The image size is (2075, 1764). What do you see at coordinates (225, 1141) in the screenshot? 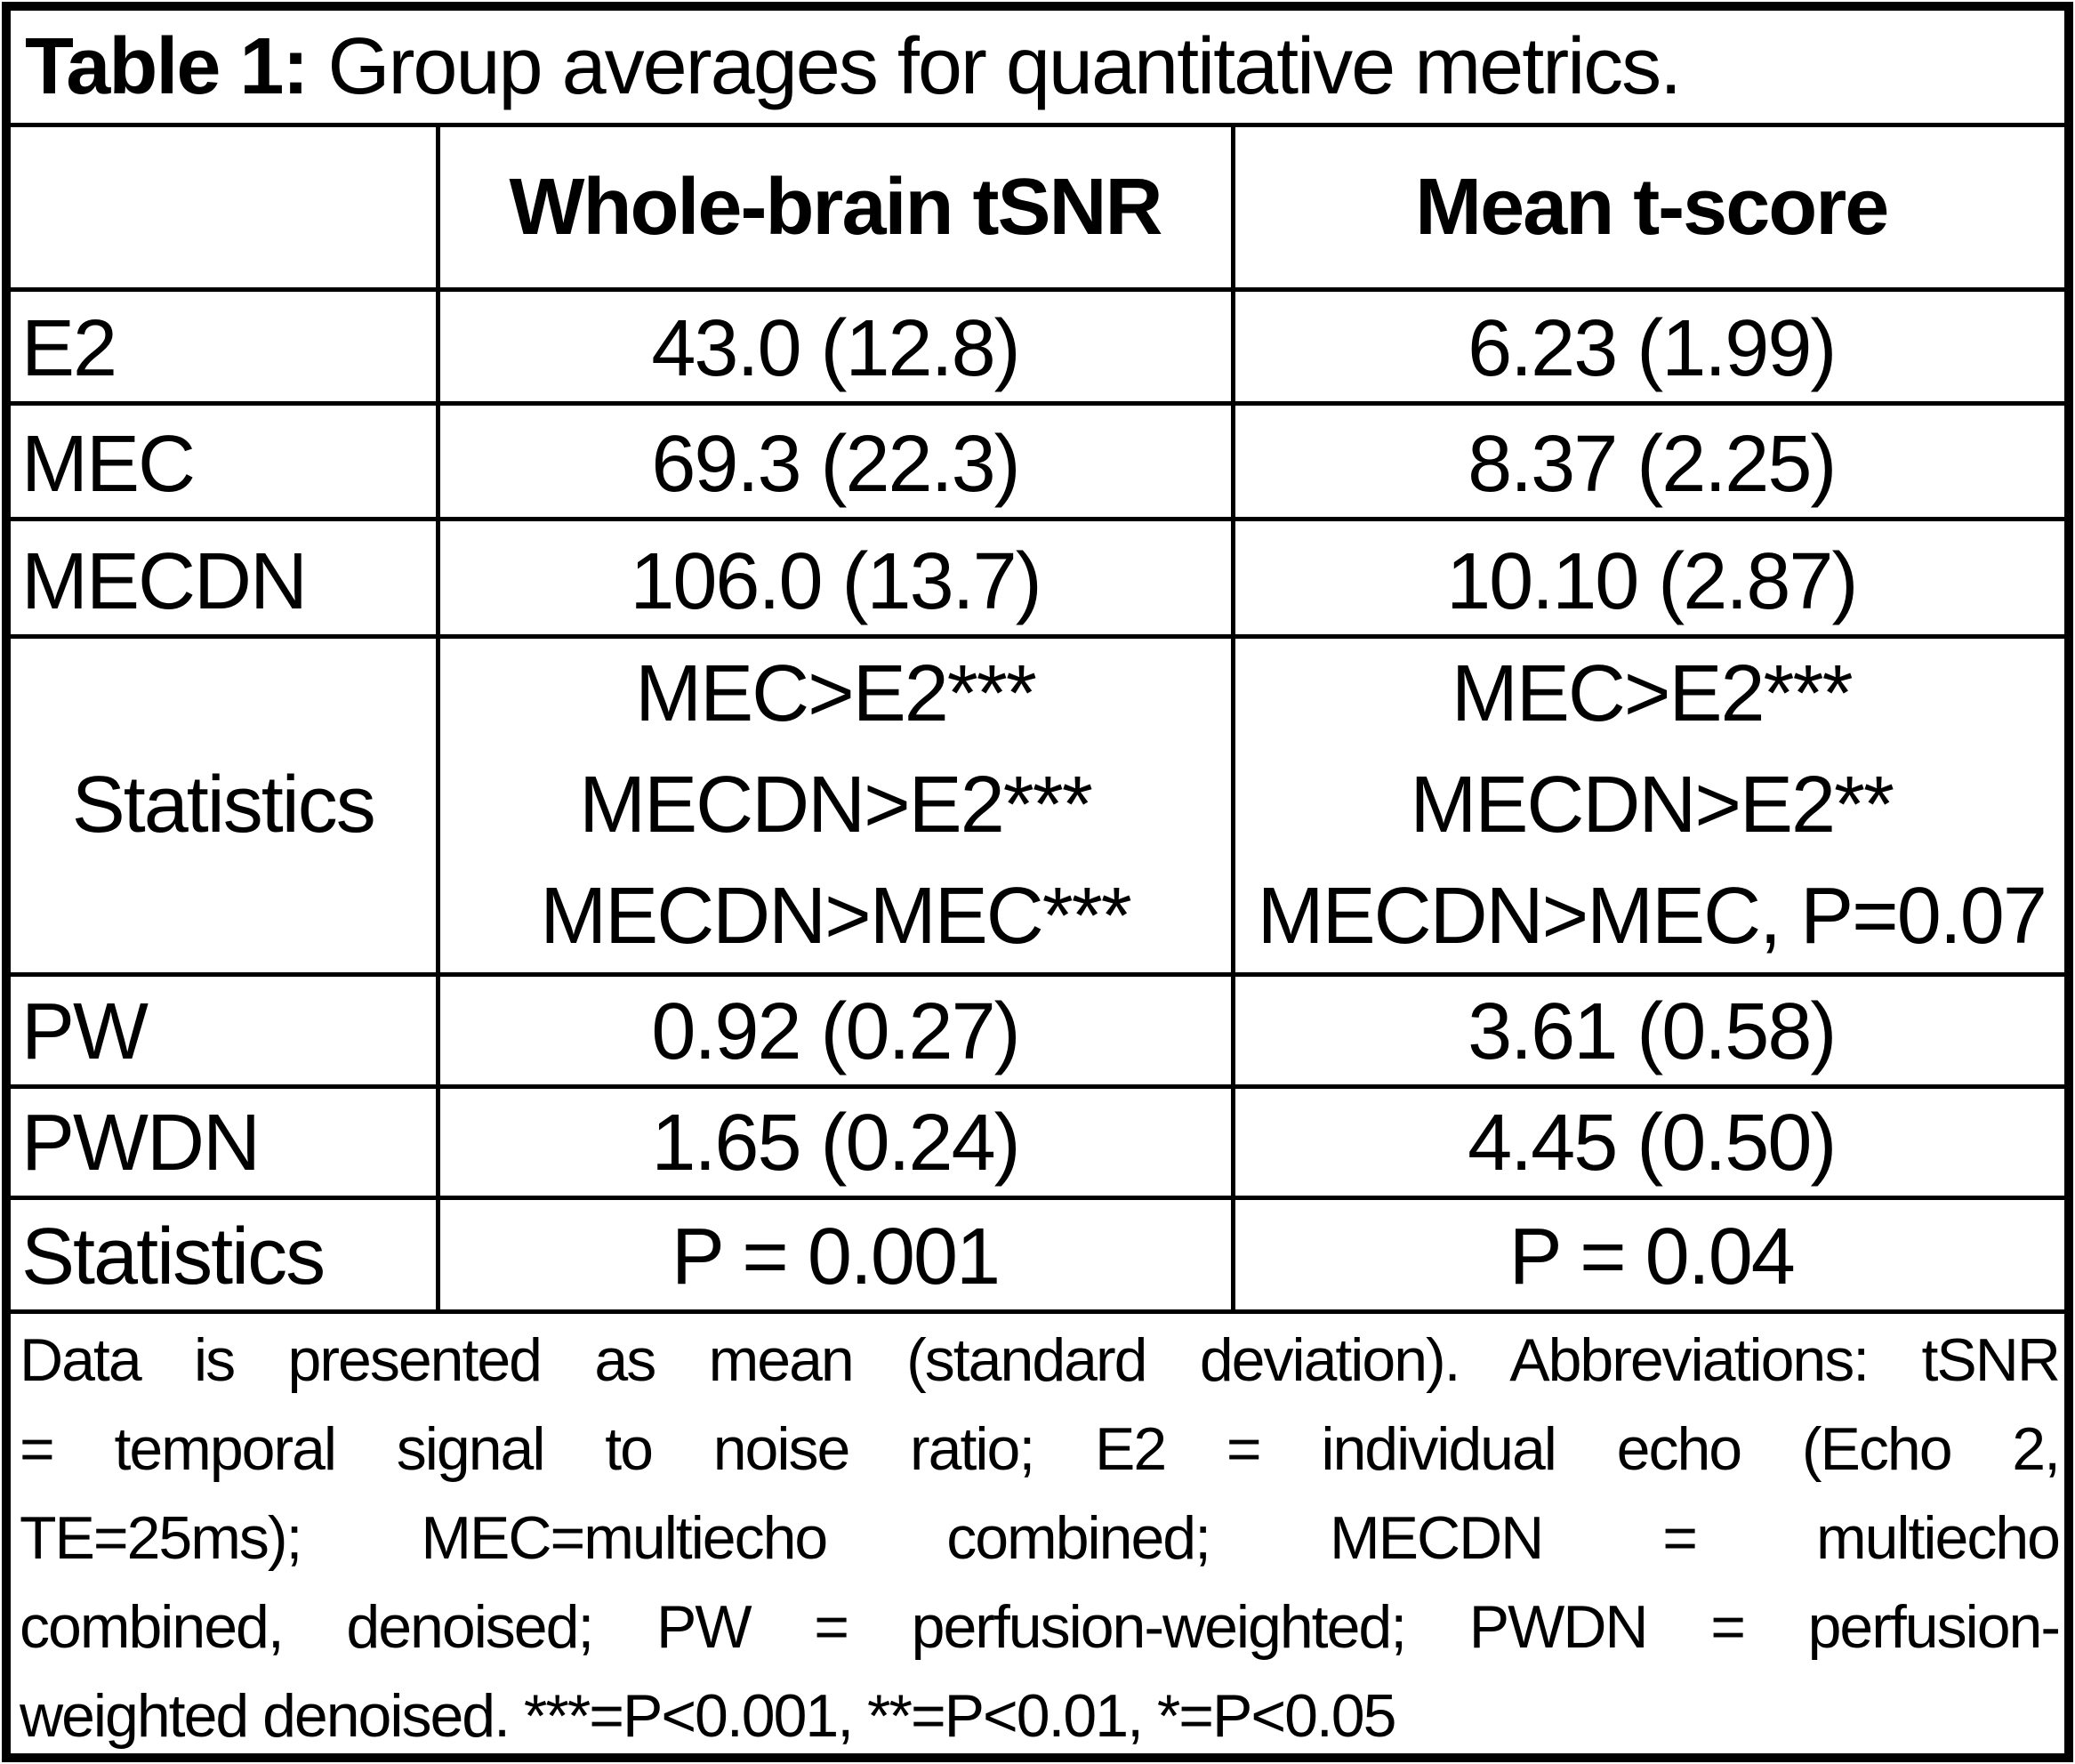
I see `row-label-pwdn: PWDN` at bounding box center [225, 1141].